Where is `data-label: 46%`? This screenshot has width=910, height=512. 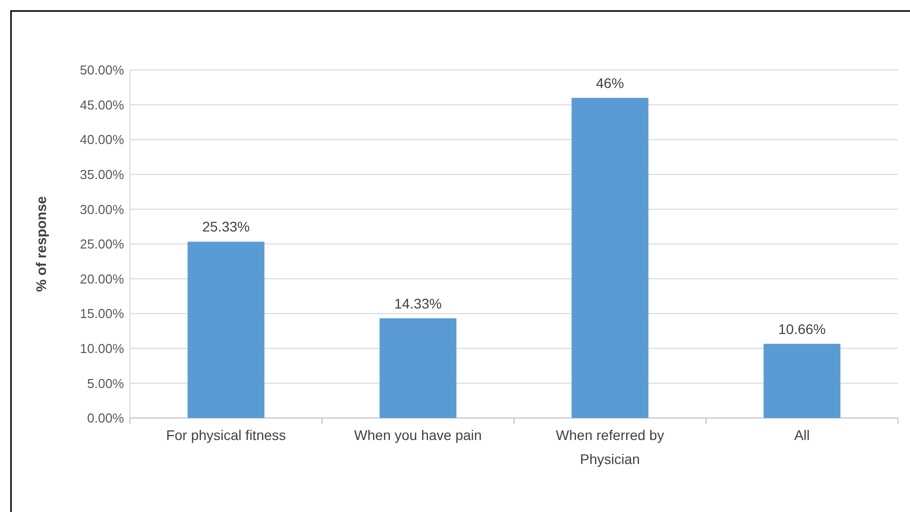
data-label: 46% is located at coordinates (610, 82).